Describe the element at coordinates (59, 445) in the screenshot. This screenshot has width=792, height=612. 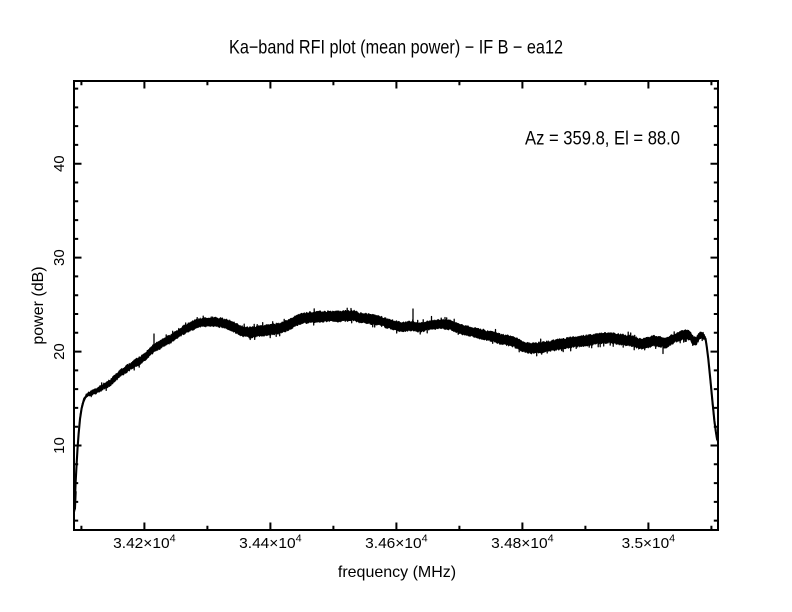
I see `svg-text: 10` at that location.